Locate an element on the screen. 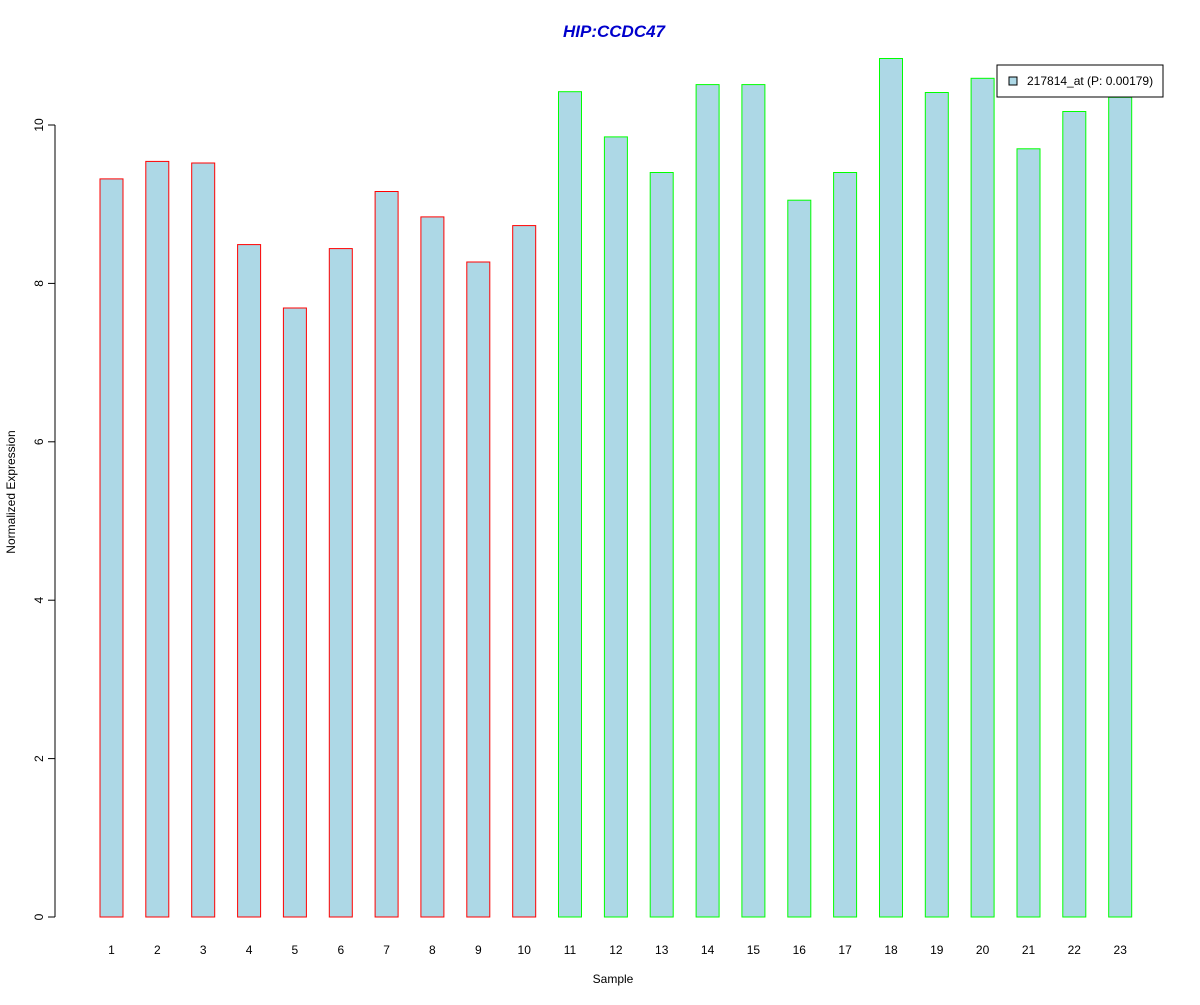 This screenshot has width=1200, height=1005. y-tick-label: 6 is located at coordinates (39, 441).